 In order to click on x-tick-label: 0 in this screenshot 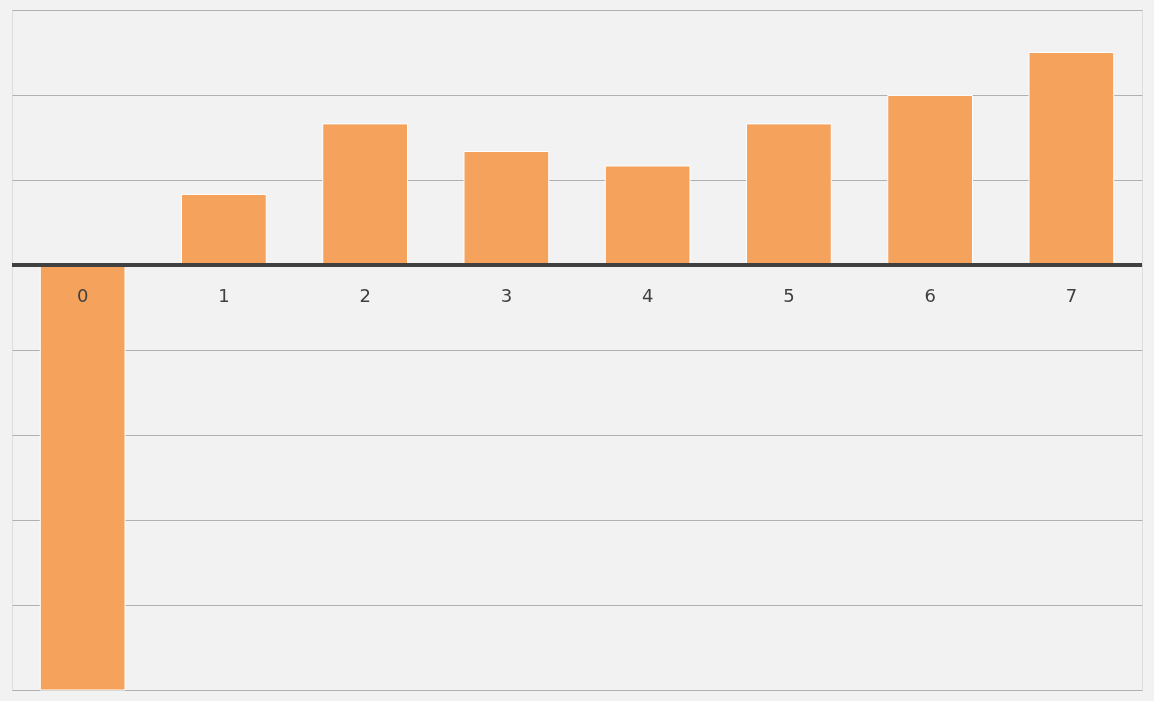, I will do `click(82, 295)`.